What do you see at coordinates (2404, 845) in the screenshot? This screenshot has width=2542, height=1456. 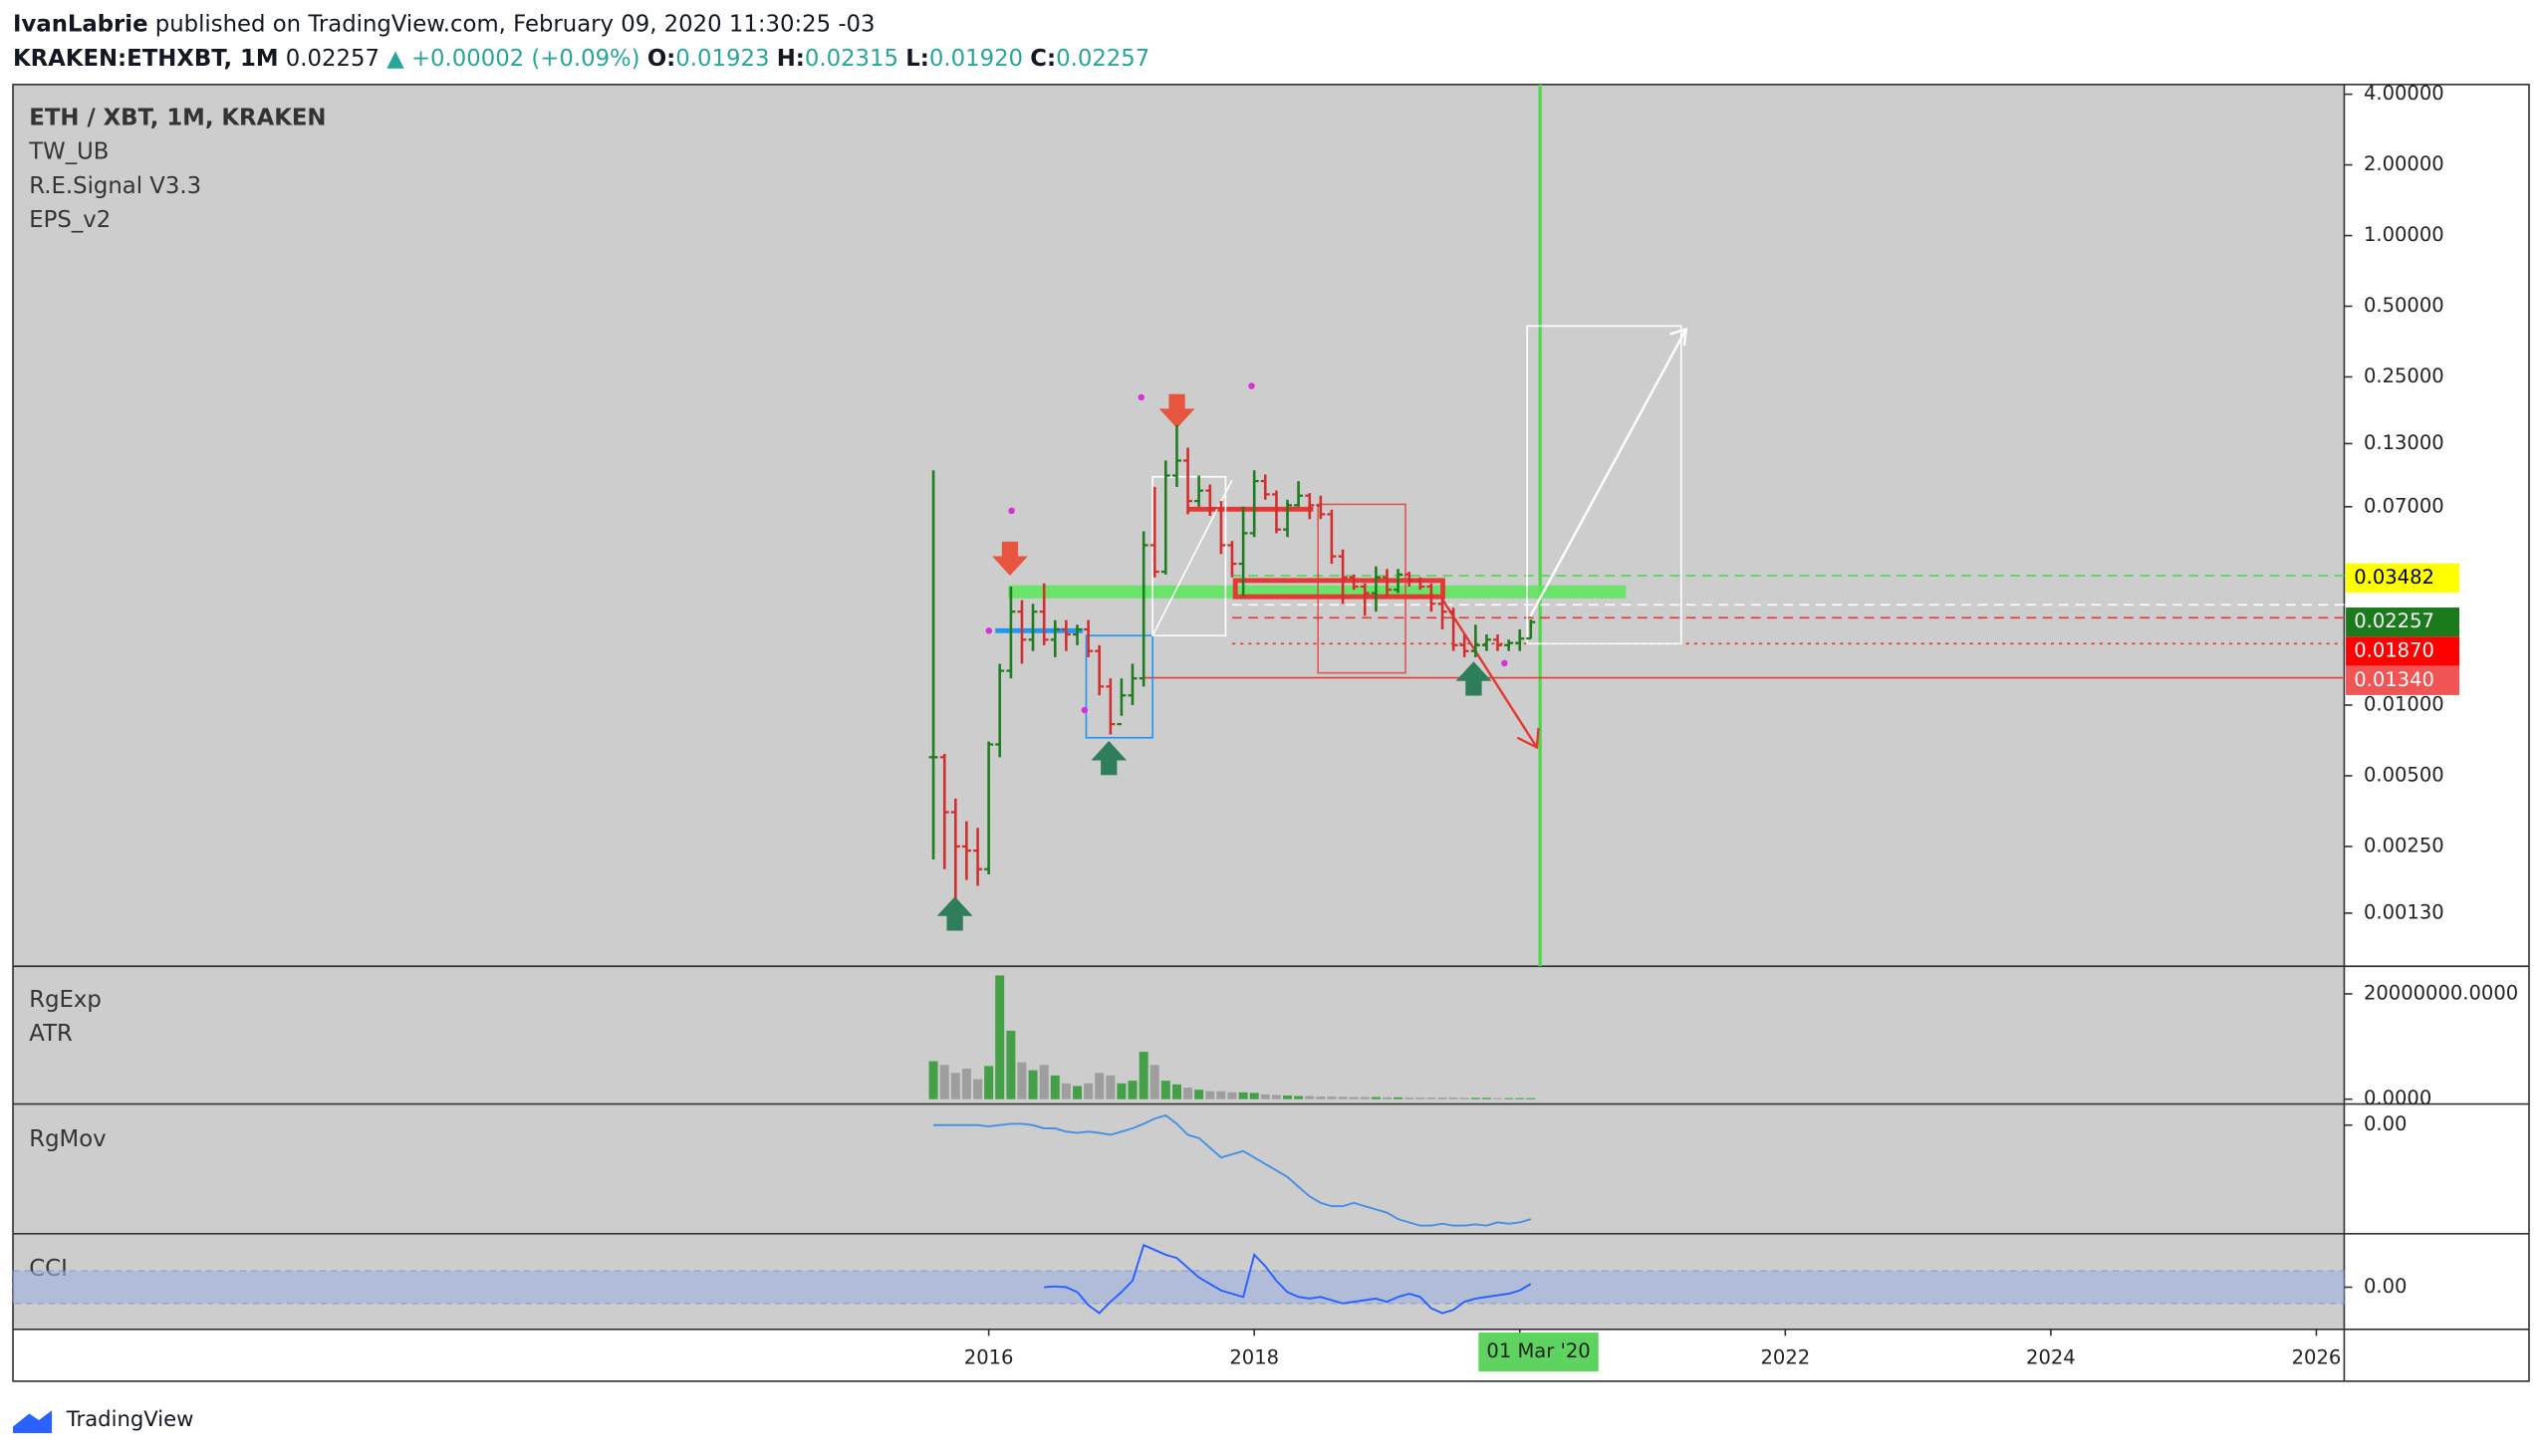 I see `y-tick-label: 0.00250` at bounding box center [2404, 845].